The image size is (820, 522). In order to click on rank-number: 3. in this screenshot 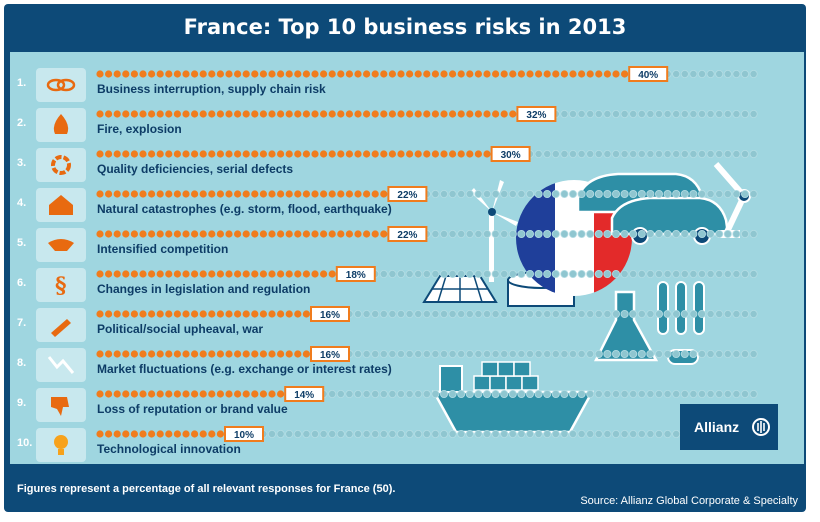, I will do `click(21, 163)`.